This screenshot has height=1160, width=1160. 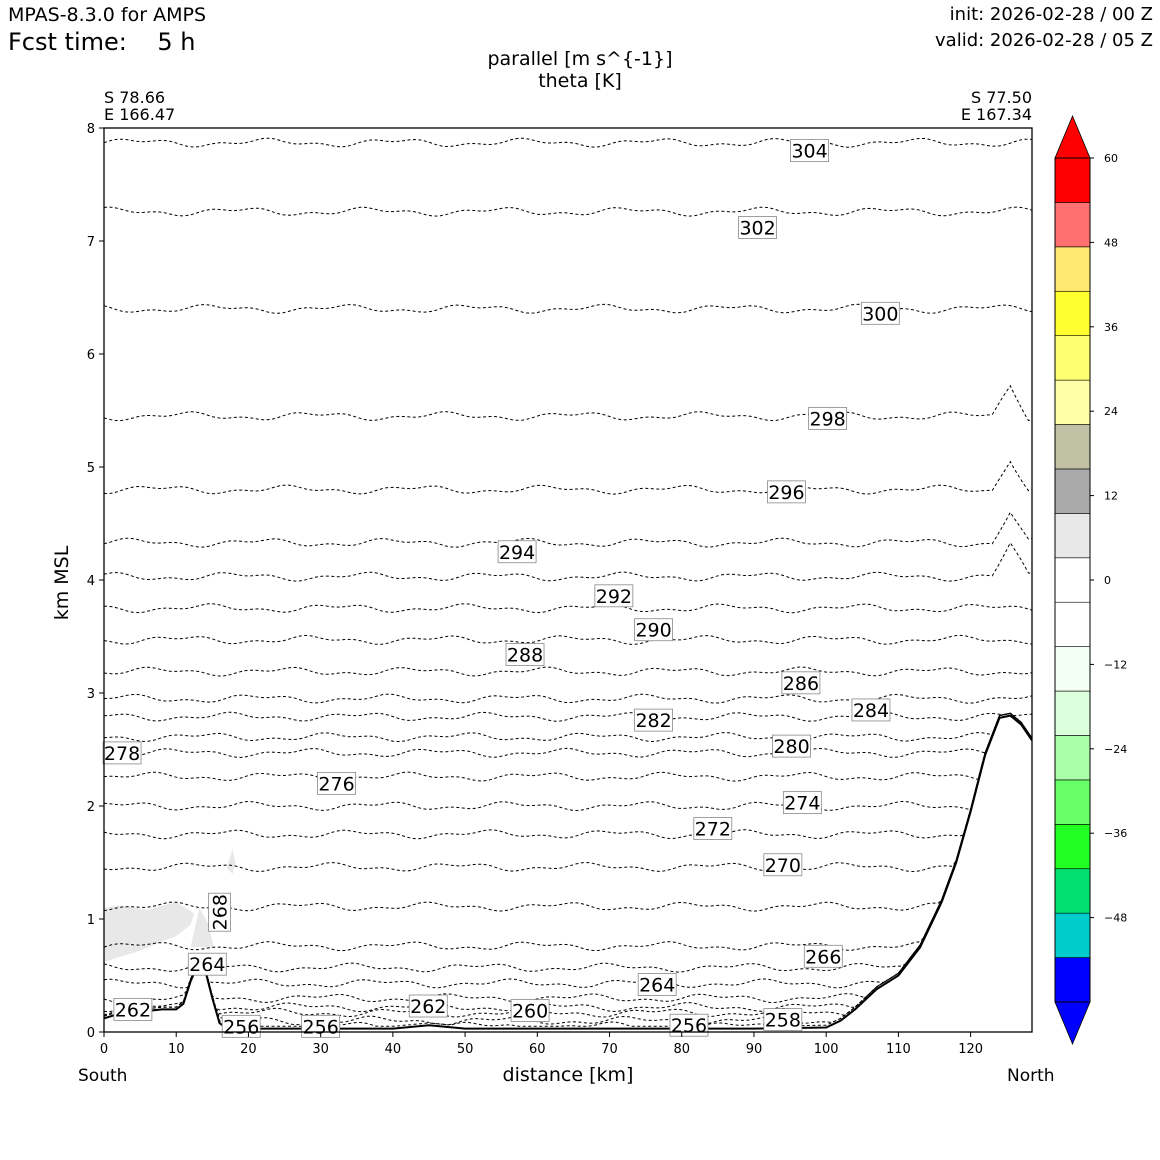 I want to click on contour-label-264: 264, so click(x=657, y=985).